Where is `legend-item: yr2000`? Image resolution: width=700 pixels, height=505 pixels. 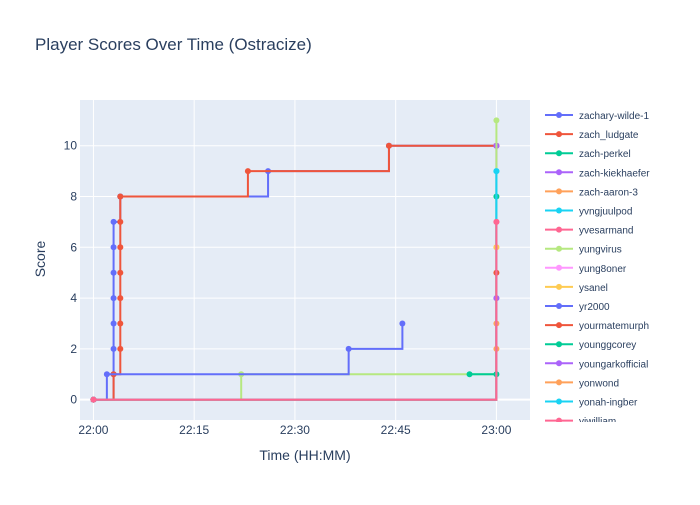 legend-item: yr2000 is located at coordinates (577, 307).